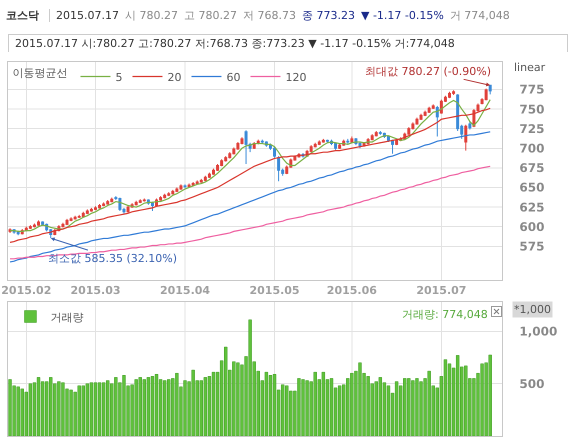  Describe the element at coordinates (174, 77) in the screenshot. I see `legend-label: 20` at that location.